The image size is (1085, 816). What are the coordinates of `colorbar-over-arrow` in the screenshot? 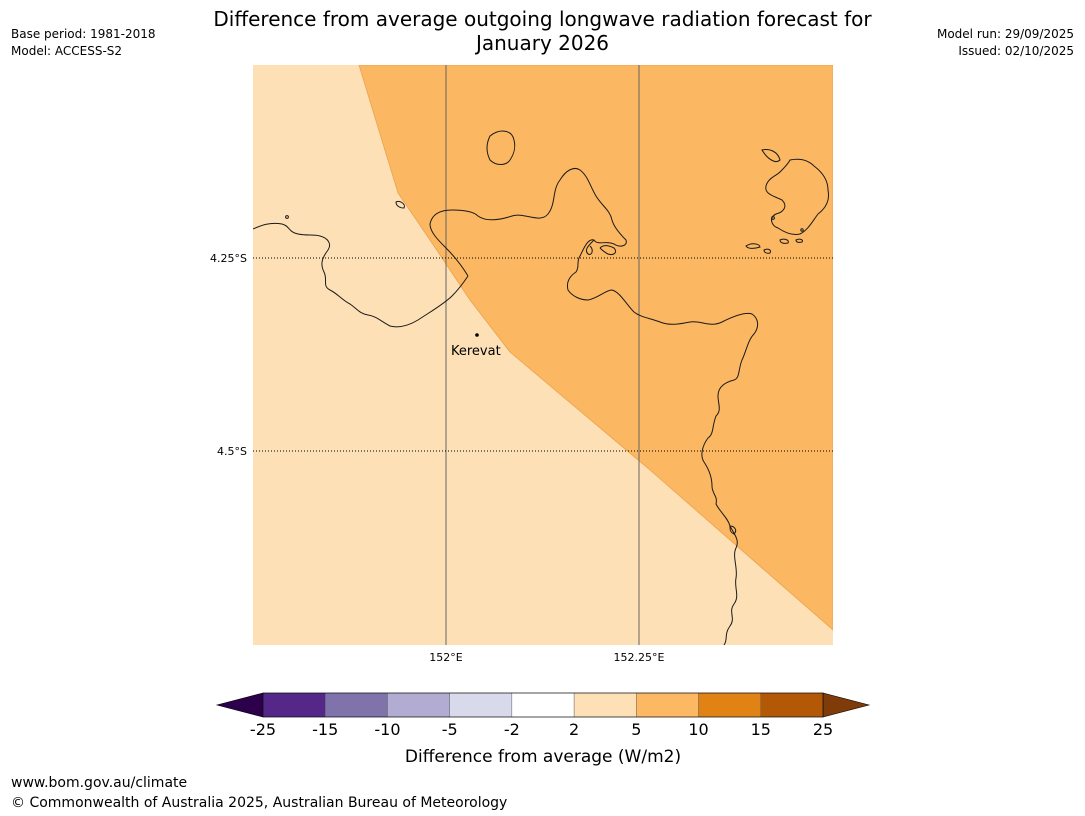 It's located at (846, 705).